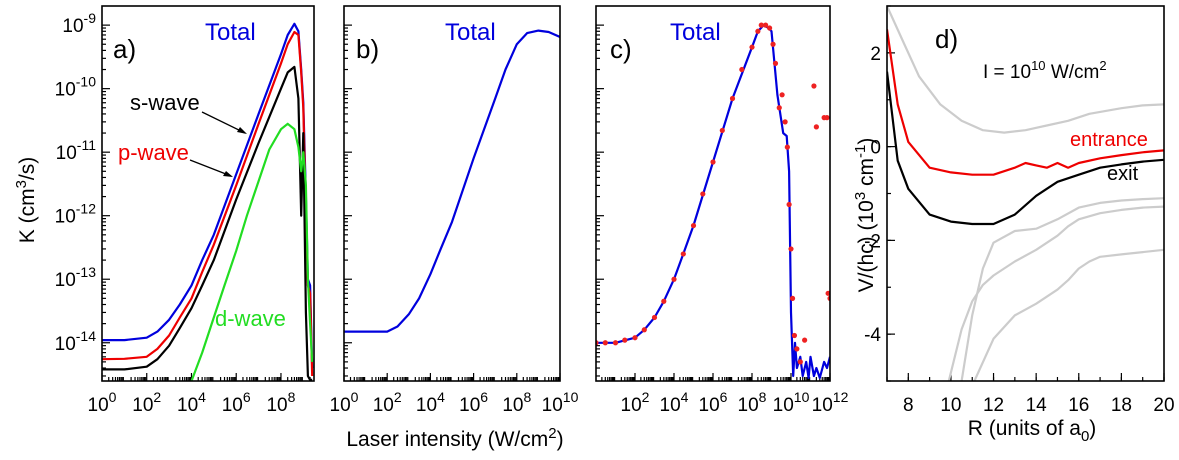  Describe the element at coordinates (102, 402) in the screenshot. I see `x-tick-label: 10⁰` at that location.